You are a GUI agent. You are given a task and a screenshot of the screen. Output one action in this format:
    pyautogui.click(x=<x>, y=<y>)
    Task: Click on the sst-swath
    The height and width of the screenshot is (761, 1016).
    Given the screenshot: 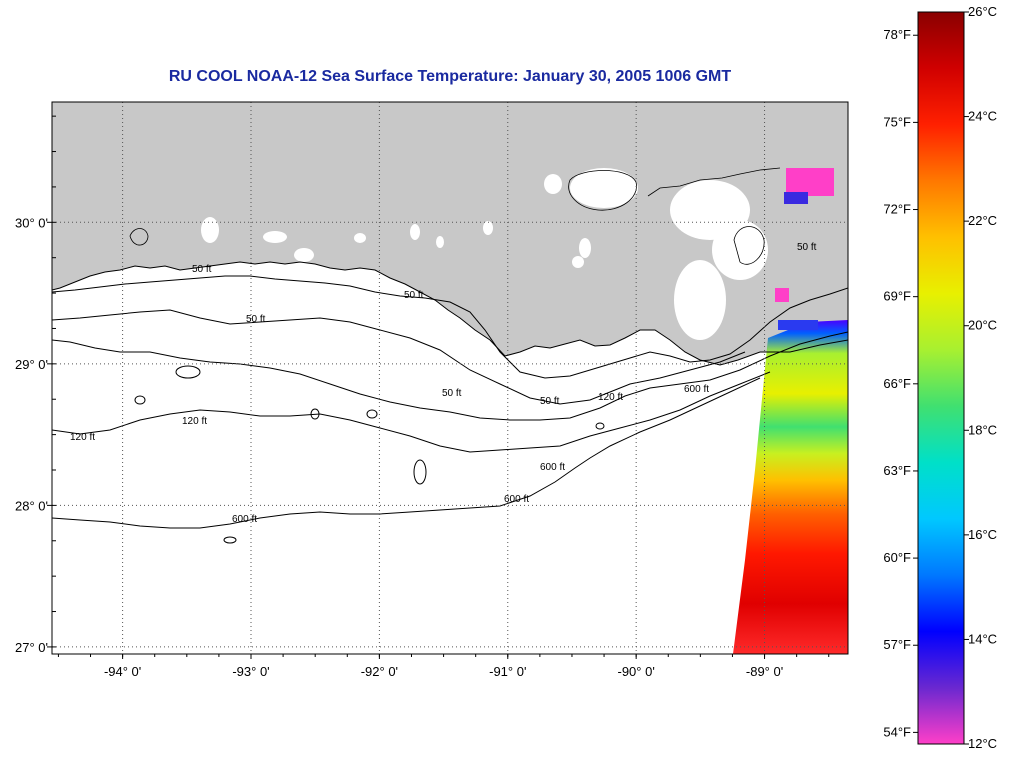 What is the action you would take?
    pyautogui.click(x=790, y=487)
    